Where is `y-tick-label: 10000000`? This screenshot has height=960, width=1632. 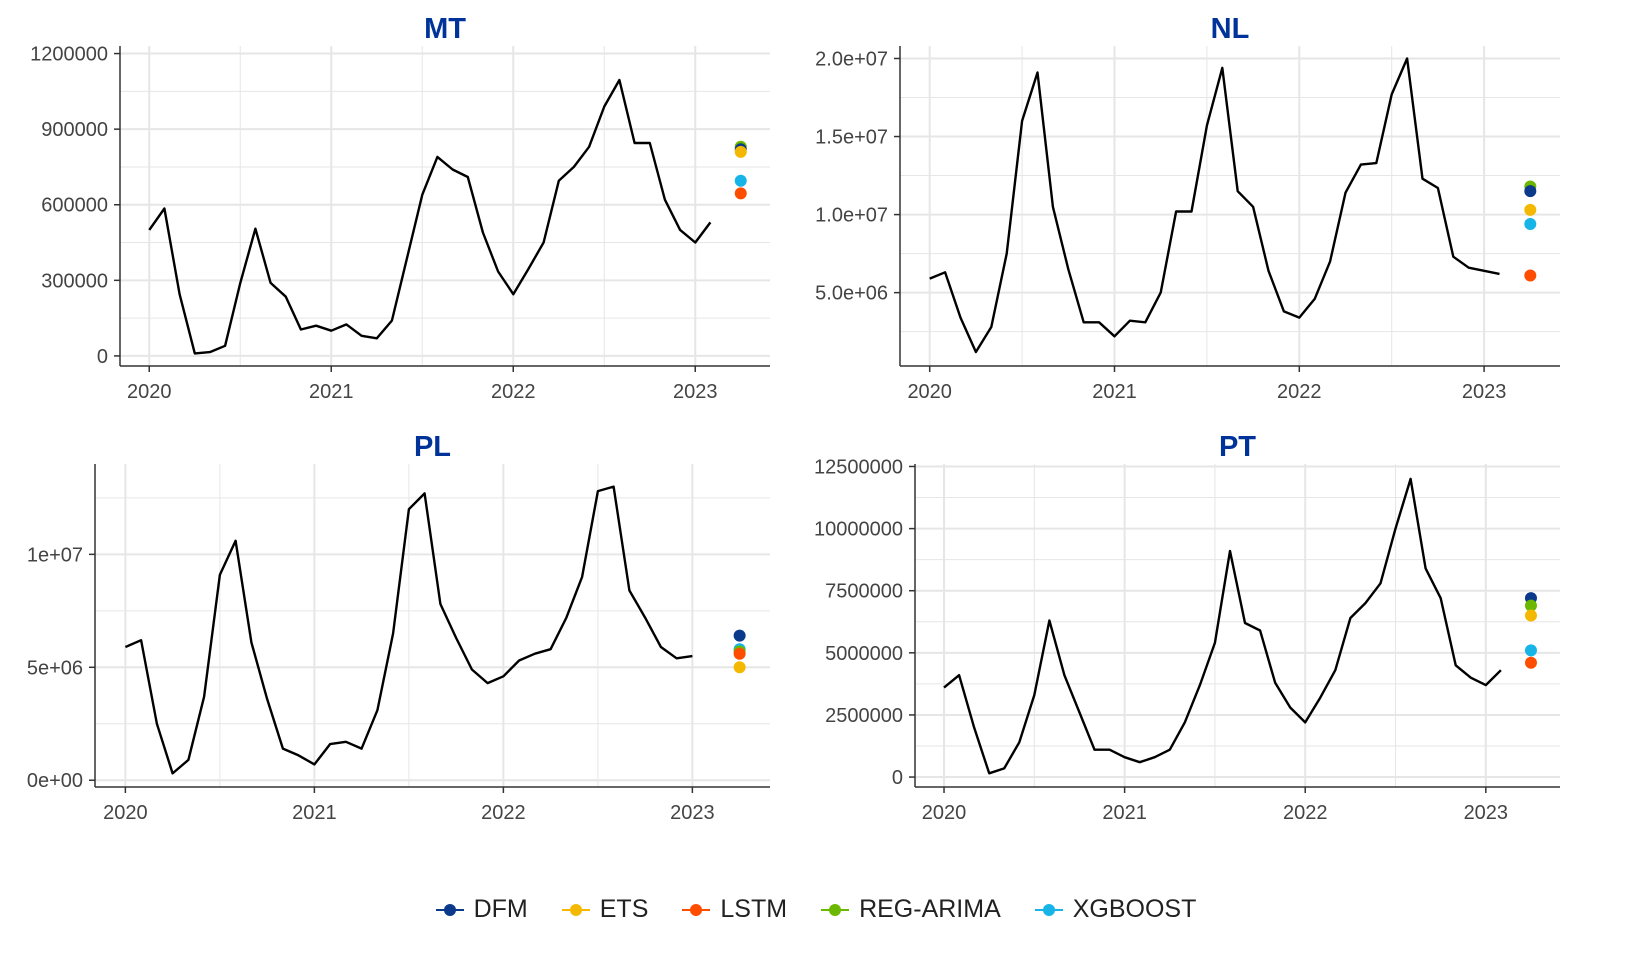
y-tick-label: 10000000 is located at coordinates (858, 530).